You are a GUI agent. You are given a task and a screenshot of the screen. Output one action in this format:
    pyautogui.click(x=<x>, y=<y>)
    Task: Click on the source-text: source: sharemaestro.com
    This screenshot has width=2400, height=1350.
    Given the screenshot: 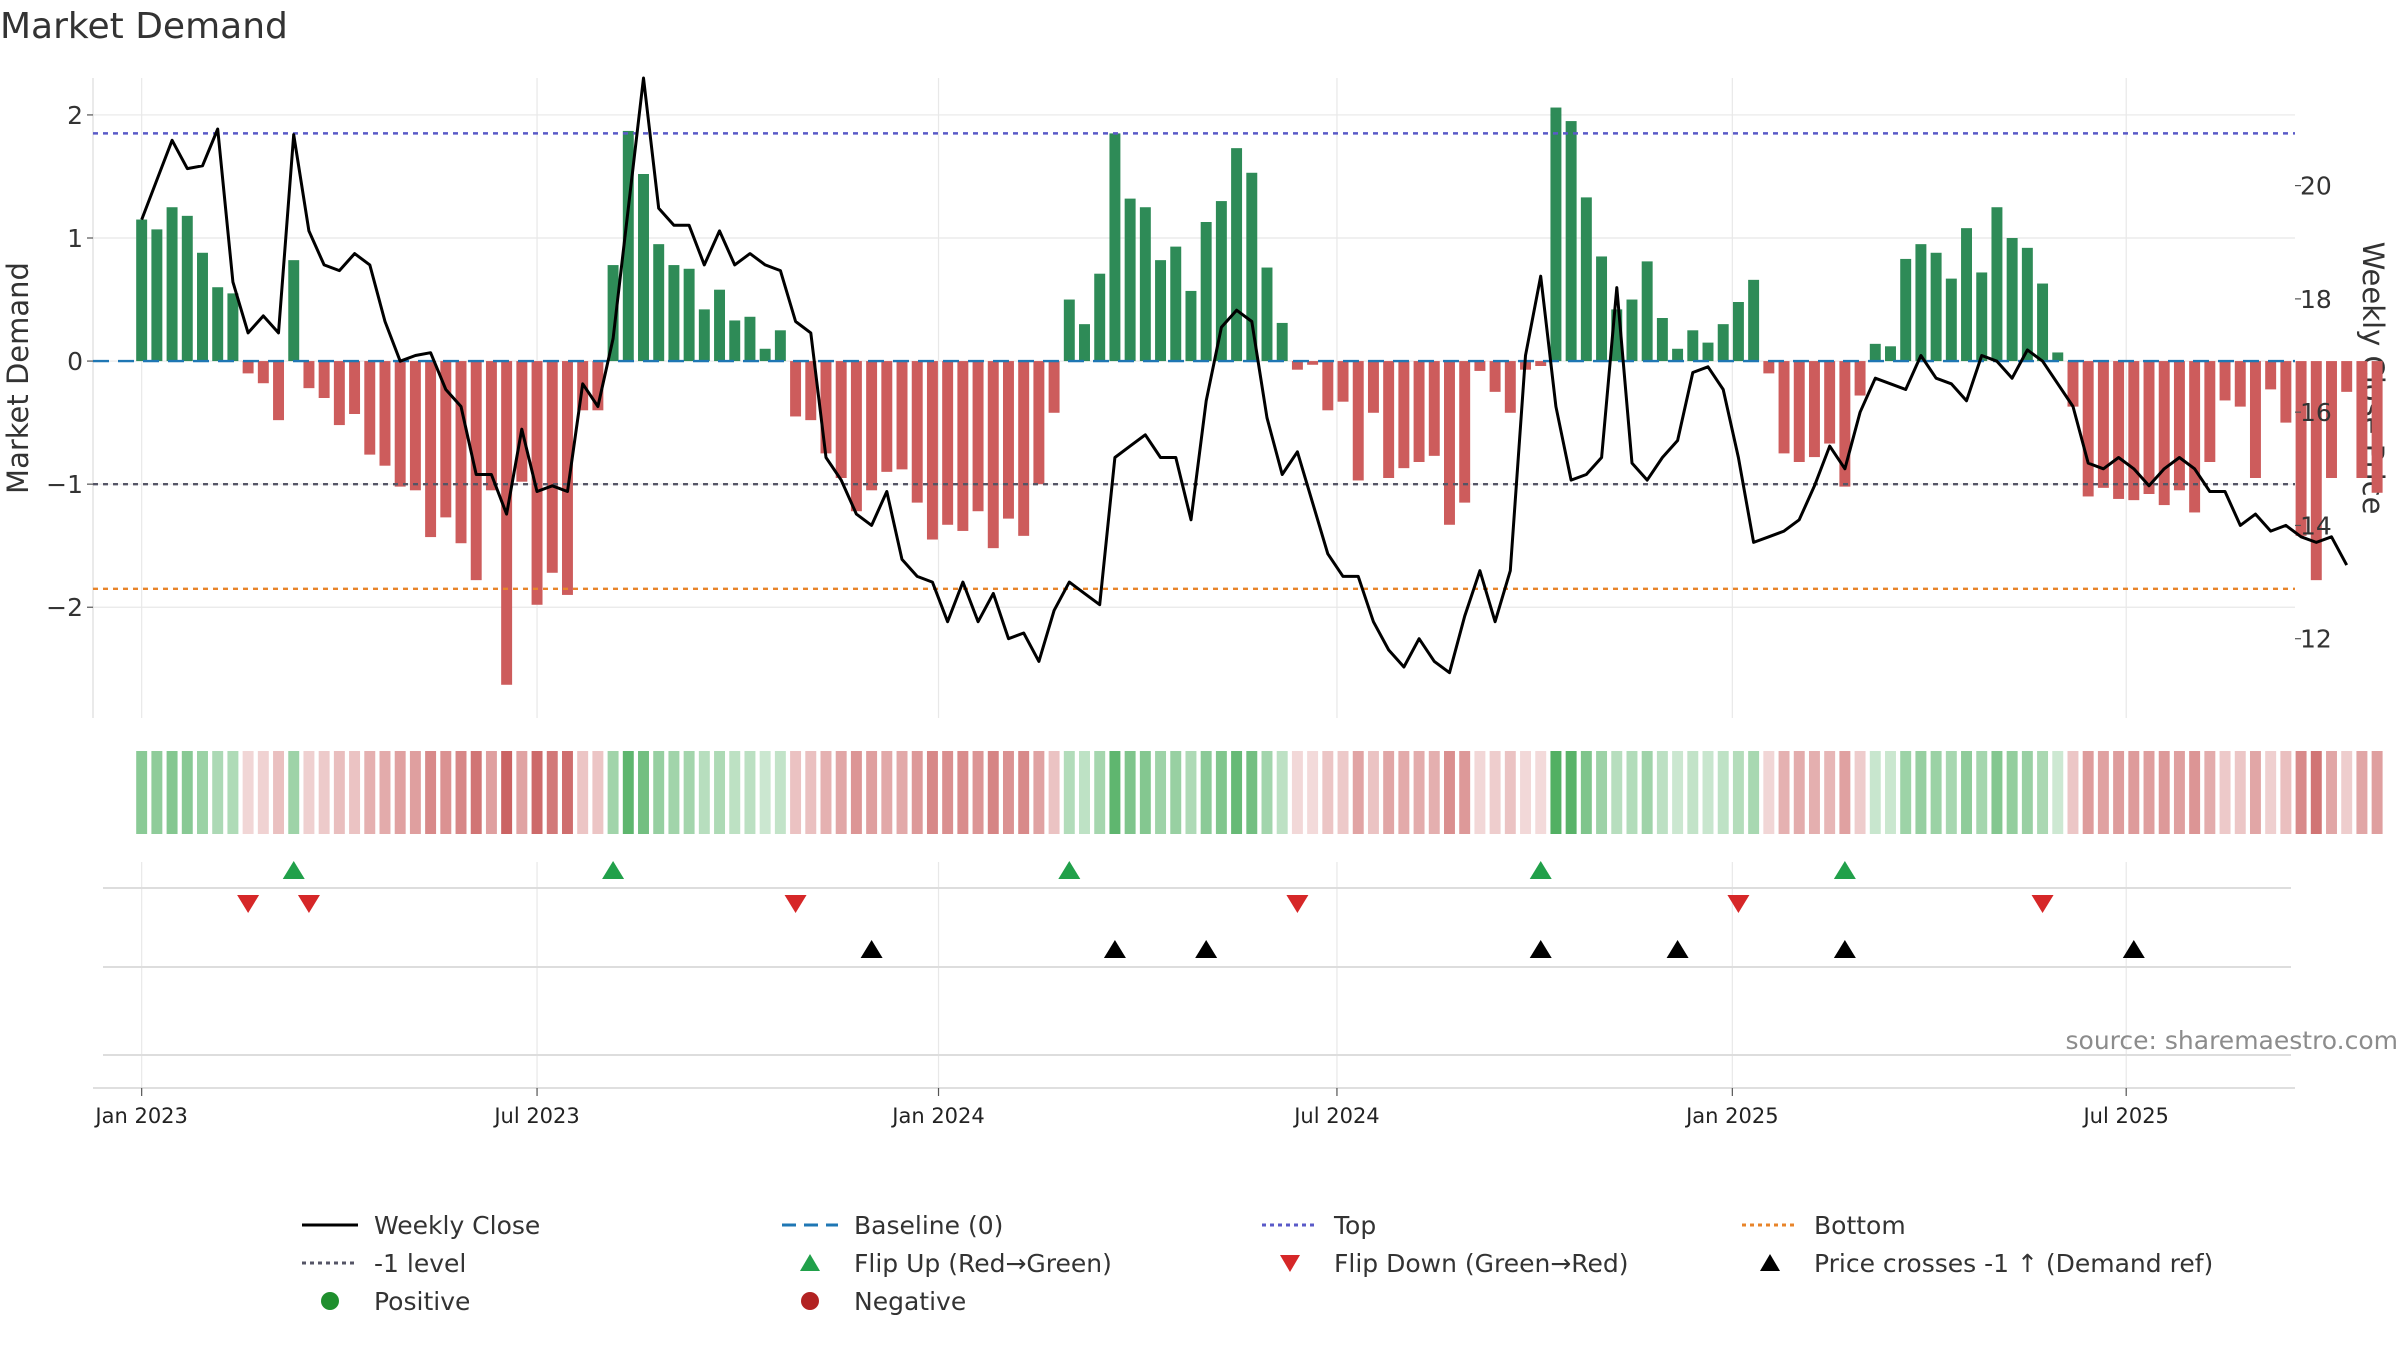 What is the action you would take?
    pyautogui.click(x=2232, y=1040)
    